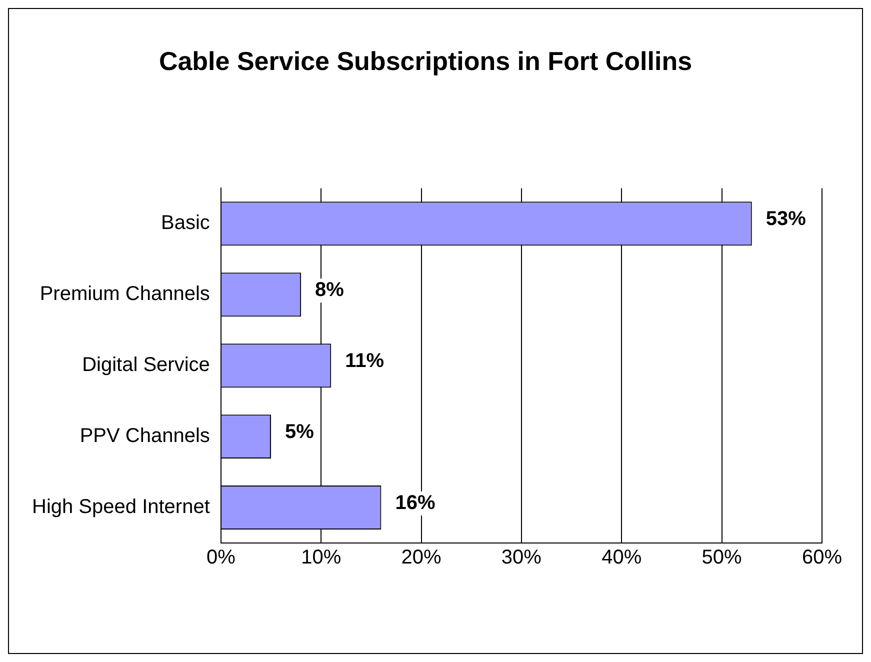 The image size is (871, 662). I want to click on x-tick-label: 60%, so click(822, 557).